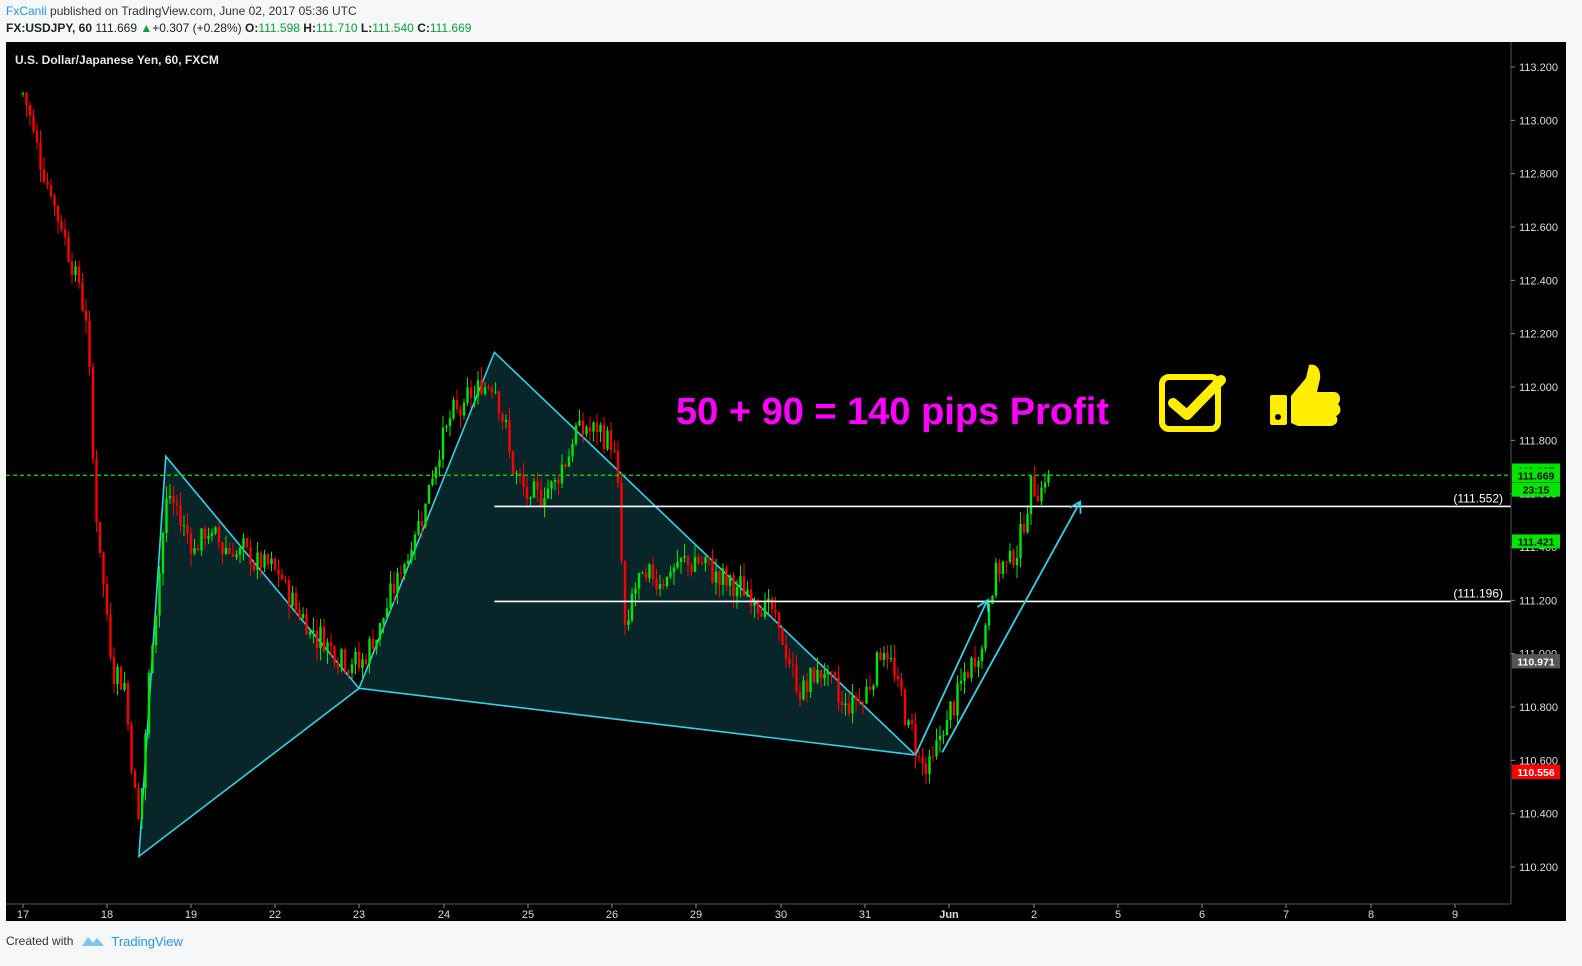 This screenshot has height=966, width=1582. Describe the element at coordinates (1075, 507) in the screenshot. I see `arrow-second-target-head` at that location.